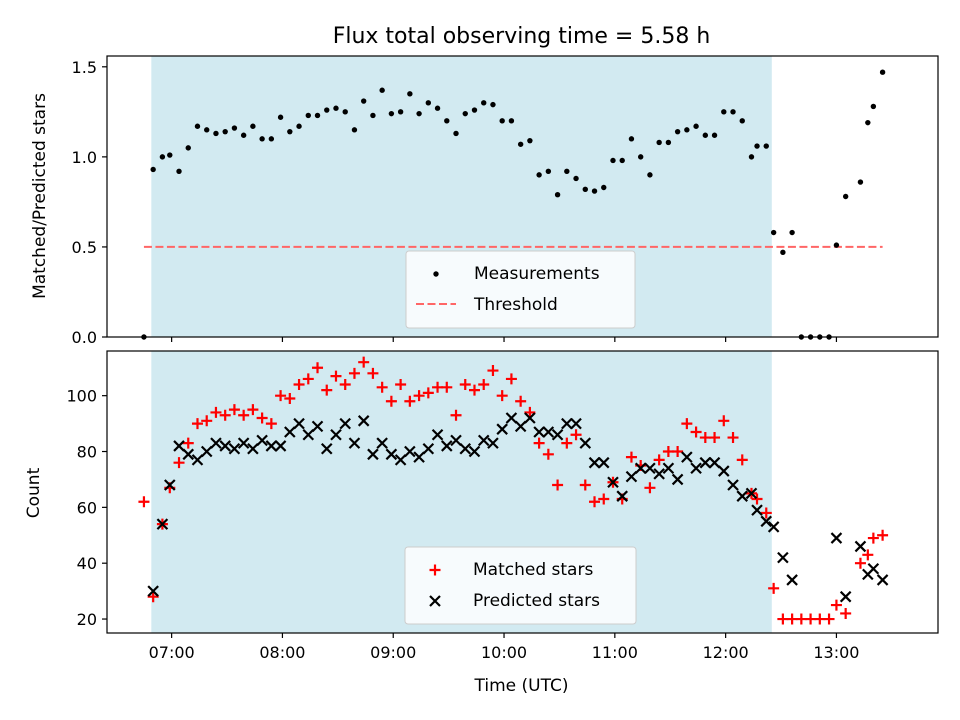 This screenshot has width=960, height=720. Describe the element at coordinates (282, 652) in the screenshot. I see `x-tick-label: 08:00` at that location.